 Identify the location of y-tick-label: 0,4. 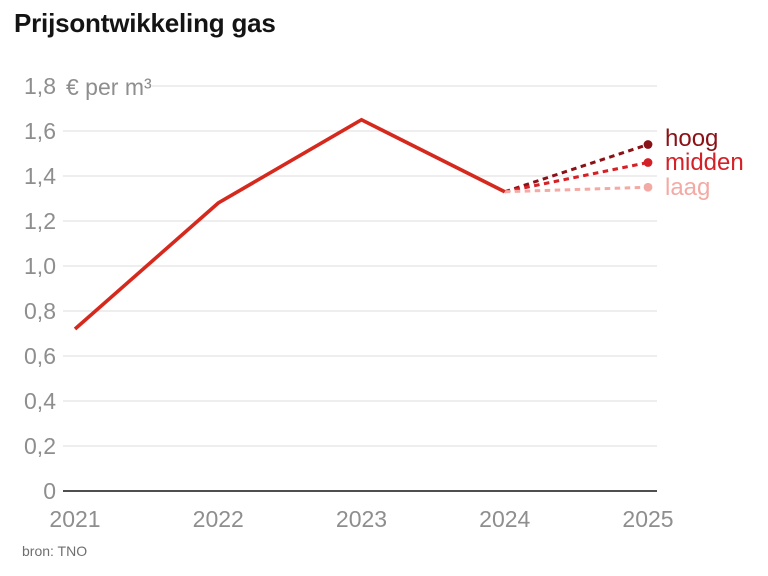
(40, 401).